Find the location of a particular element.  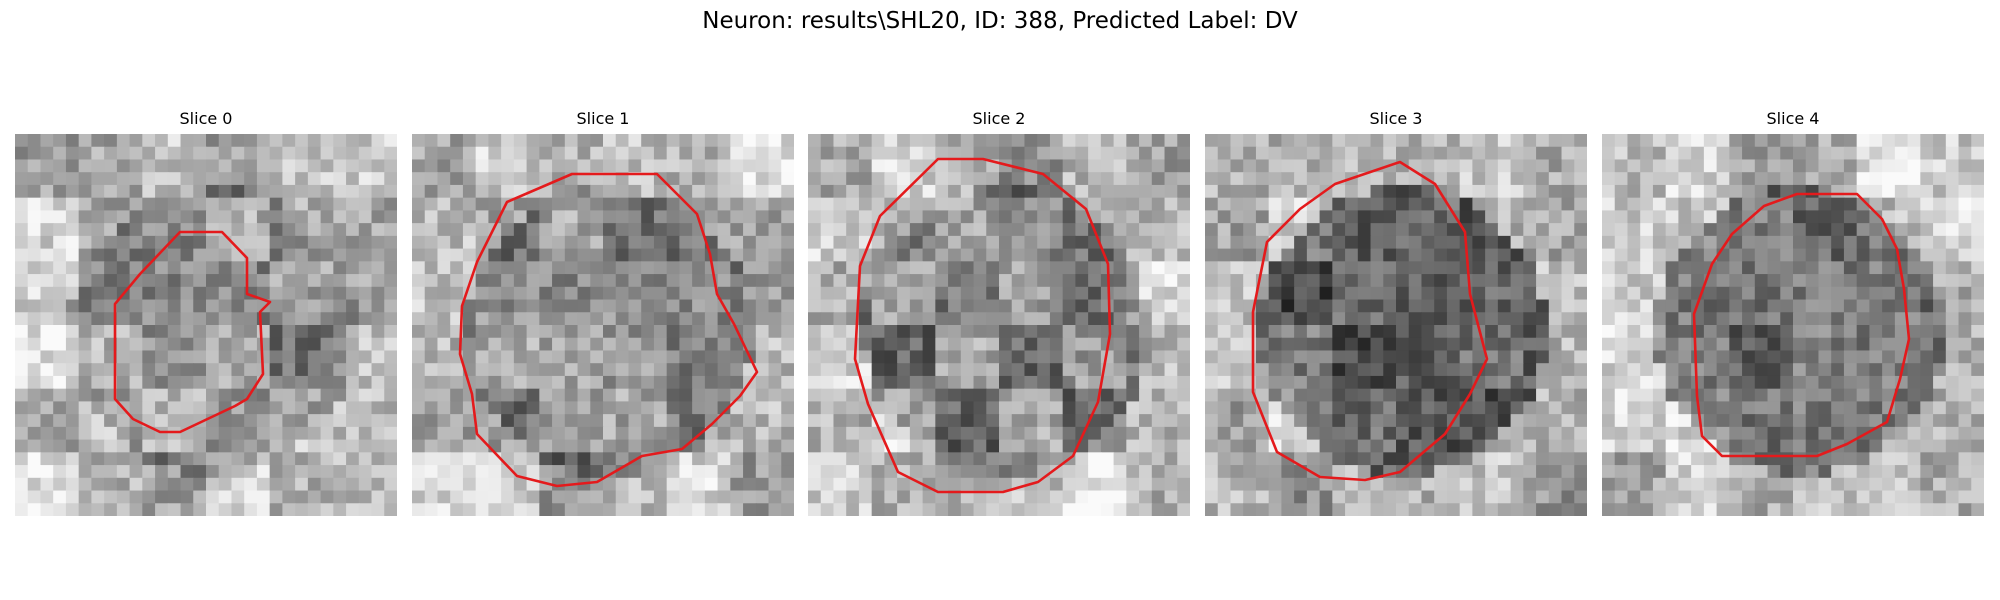

slice-title: Slice 0 is located at coordinates (206, 118).